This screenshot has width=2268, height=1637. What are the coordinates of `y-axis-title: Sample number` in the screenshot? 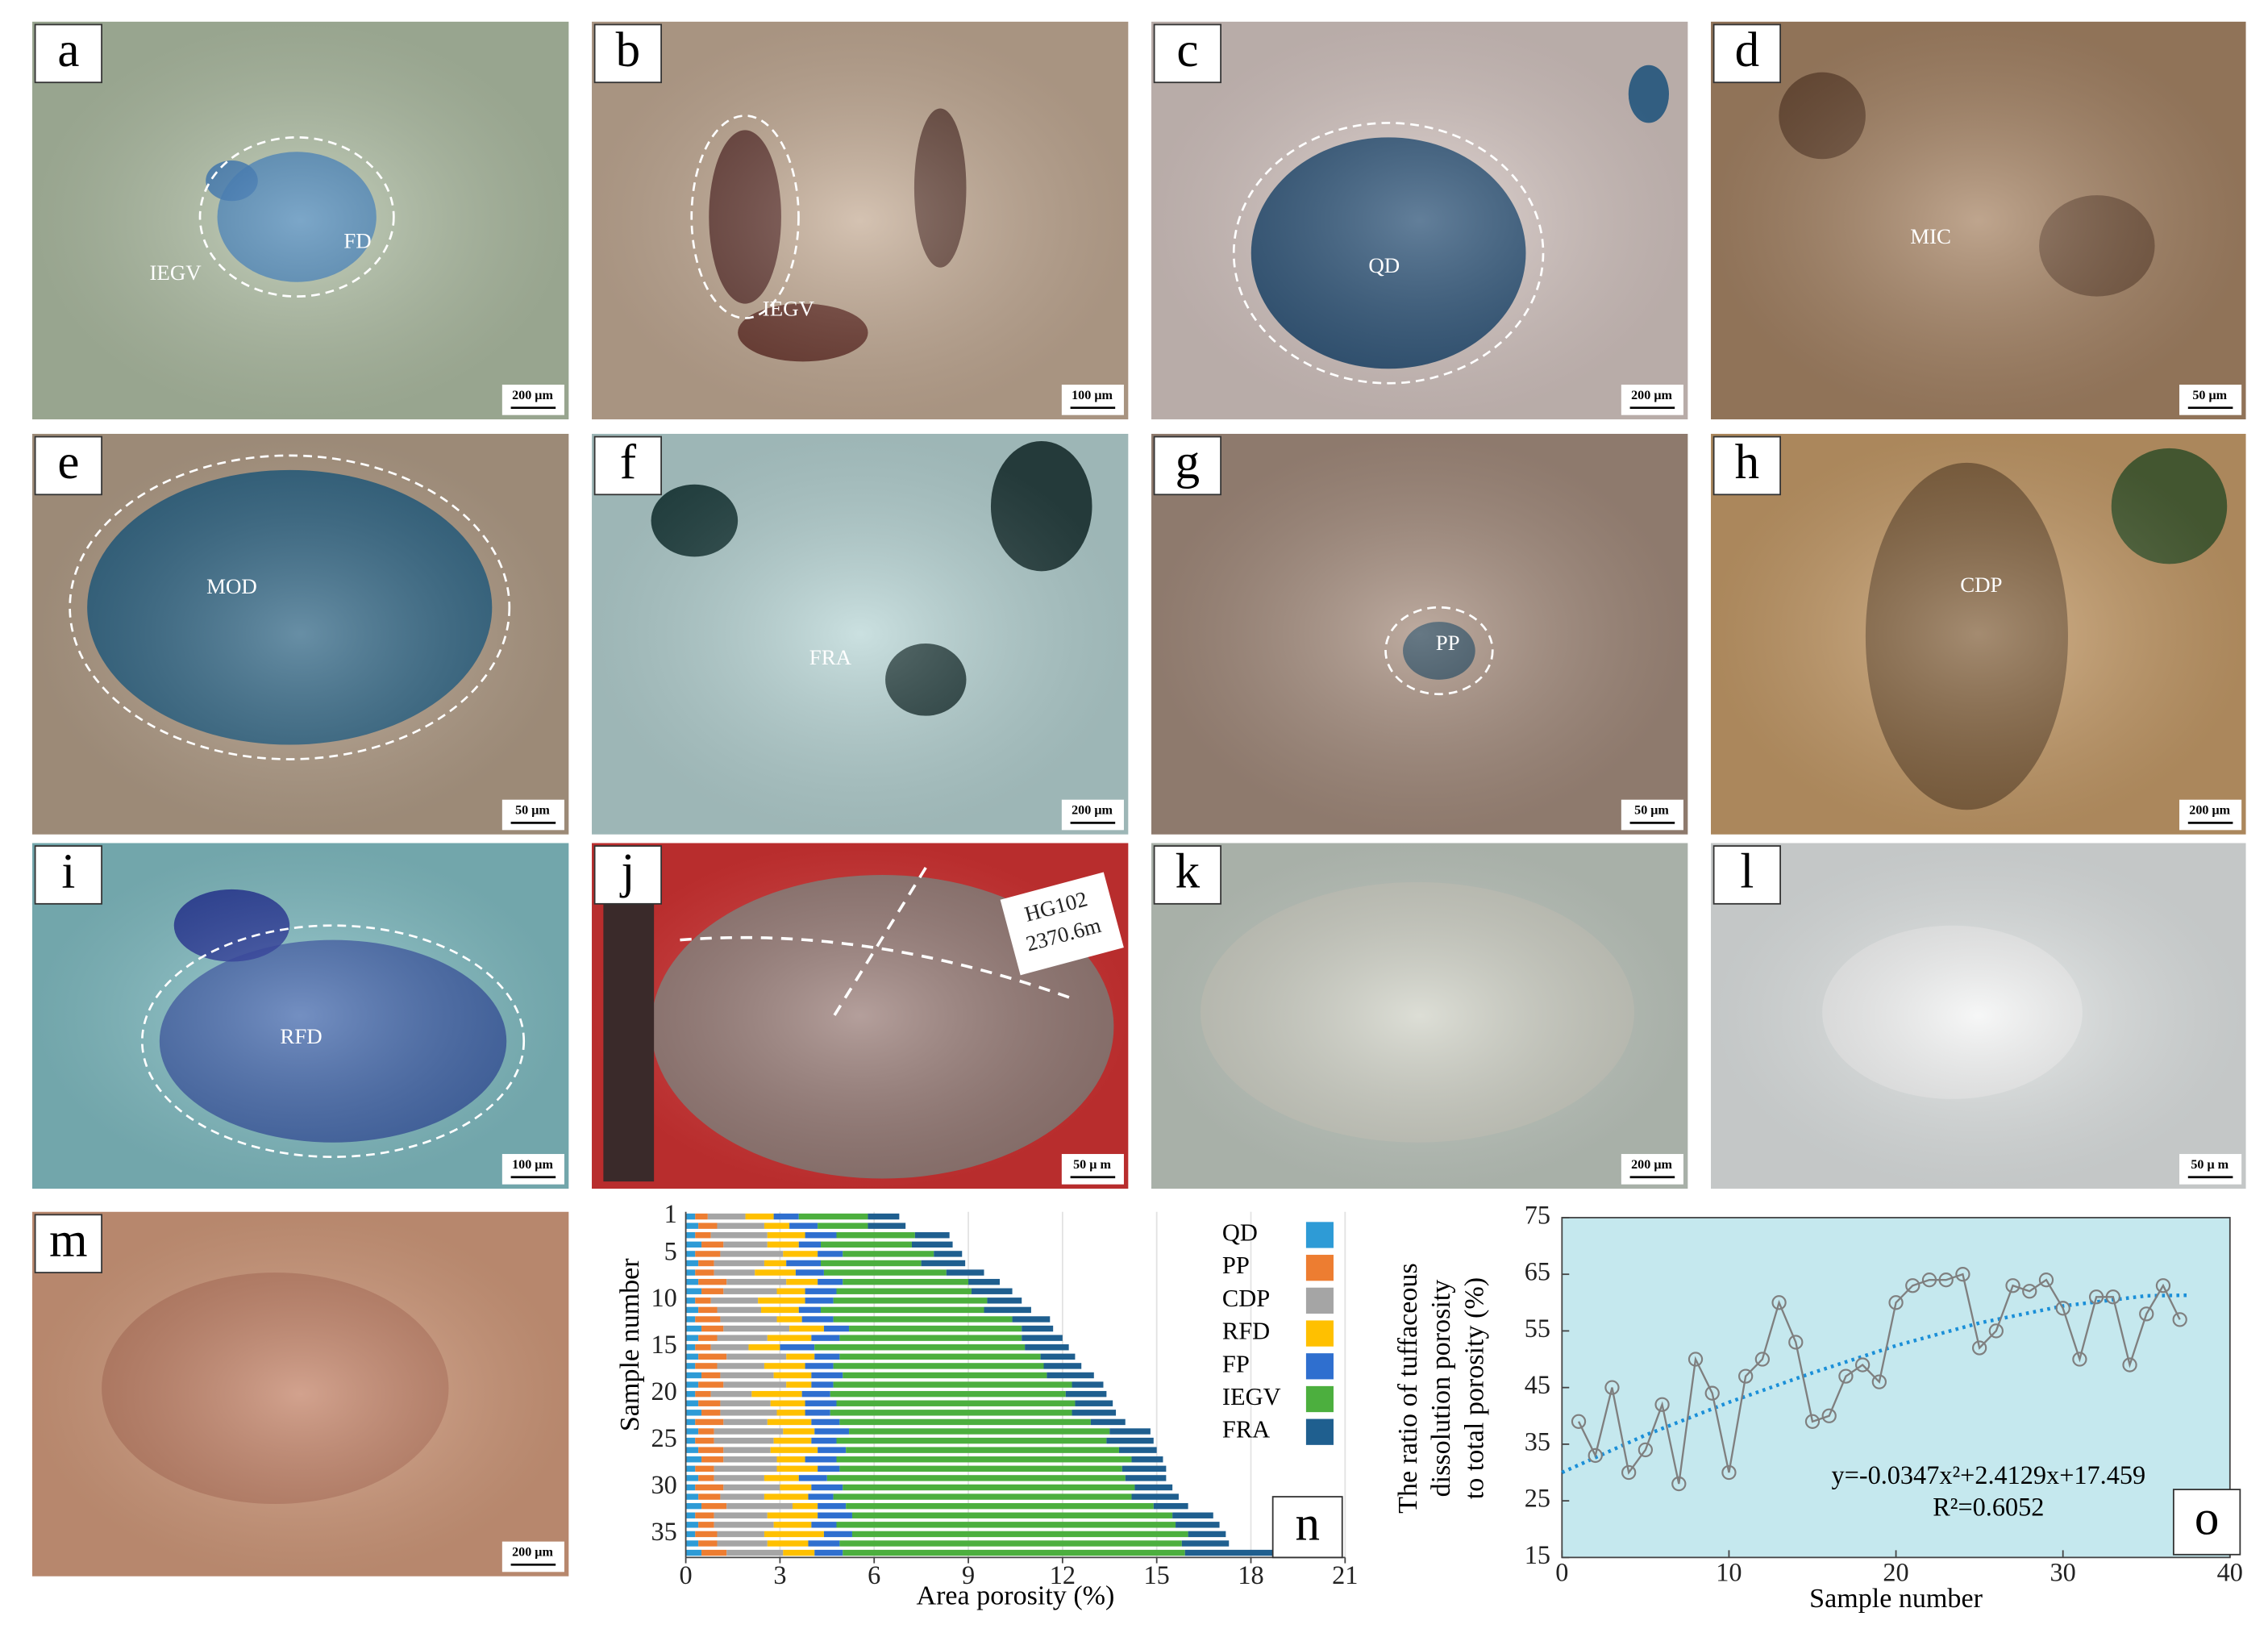 It's located at (630, 1344).